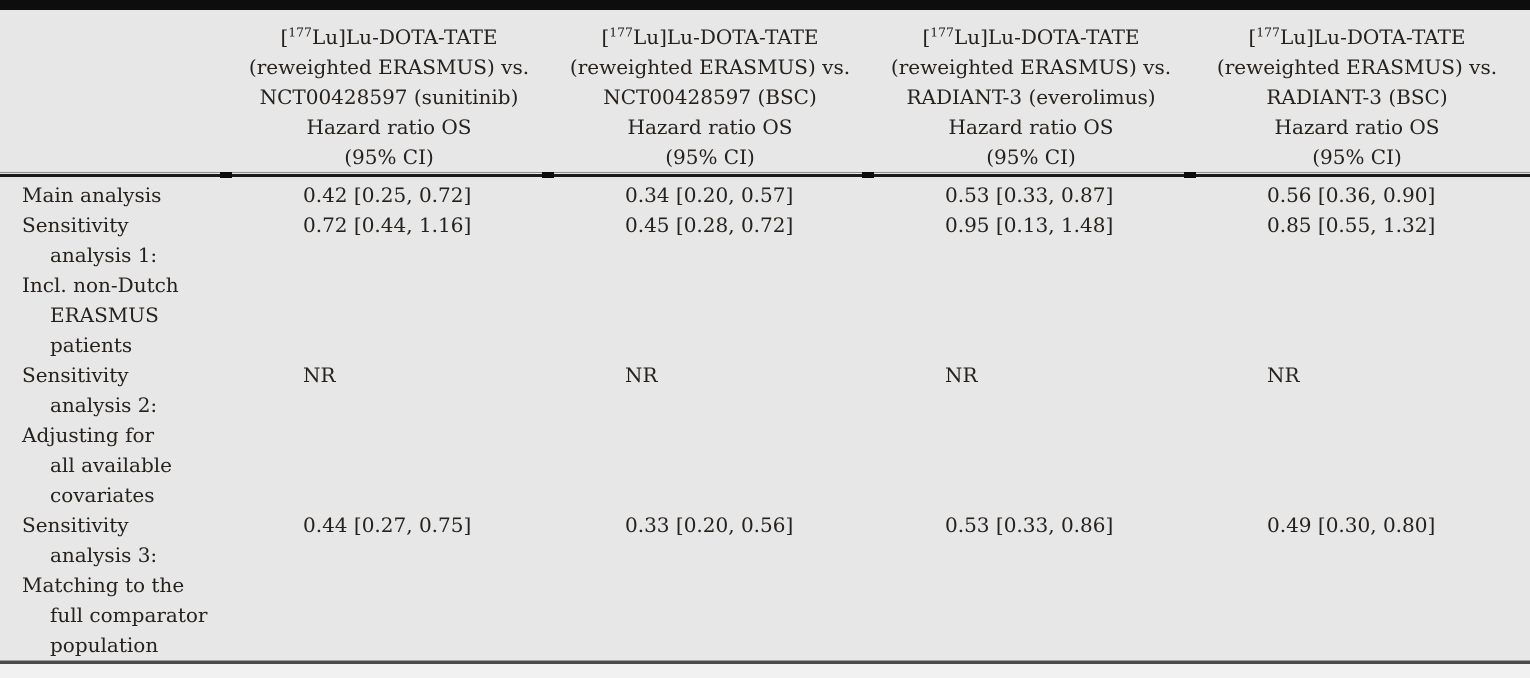  Describe the element at coordinates (125, 97) in the screenshot. I see `table-corner-cell` at that location.